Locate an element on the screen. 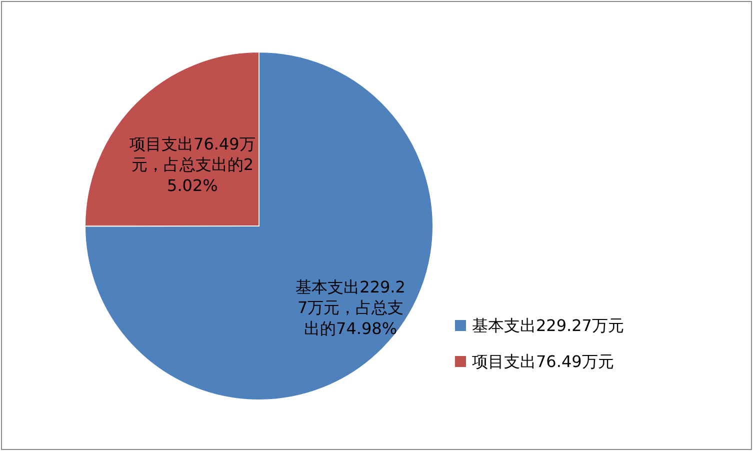 The height and width of the screenshot is (451, 753). legend-label: 基本支出229.27万元 is located at coordinates (548, 325).